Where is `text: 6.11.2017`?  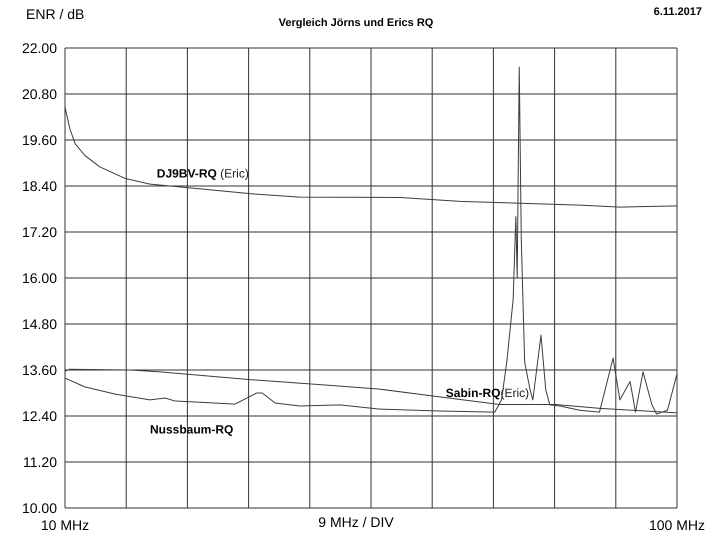
text: 6.11.2017 is located at coordinates (678, 12).